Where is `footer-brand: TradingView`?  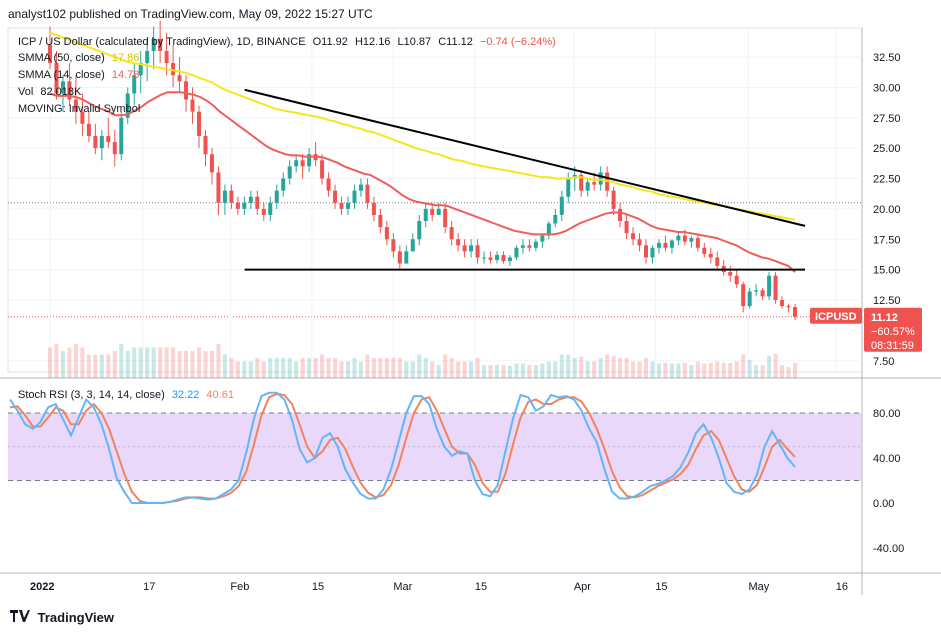
footer-brand: TradingView is located at coordinates (62, 617).